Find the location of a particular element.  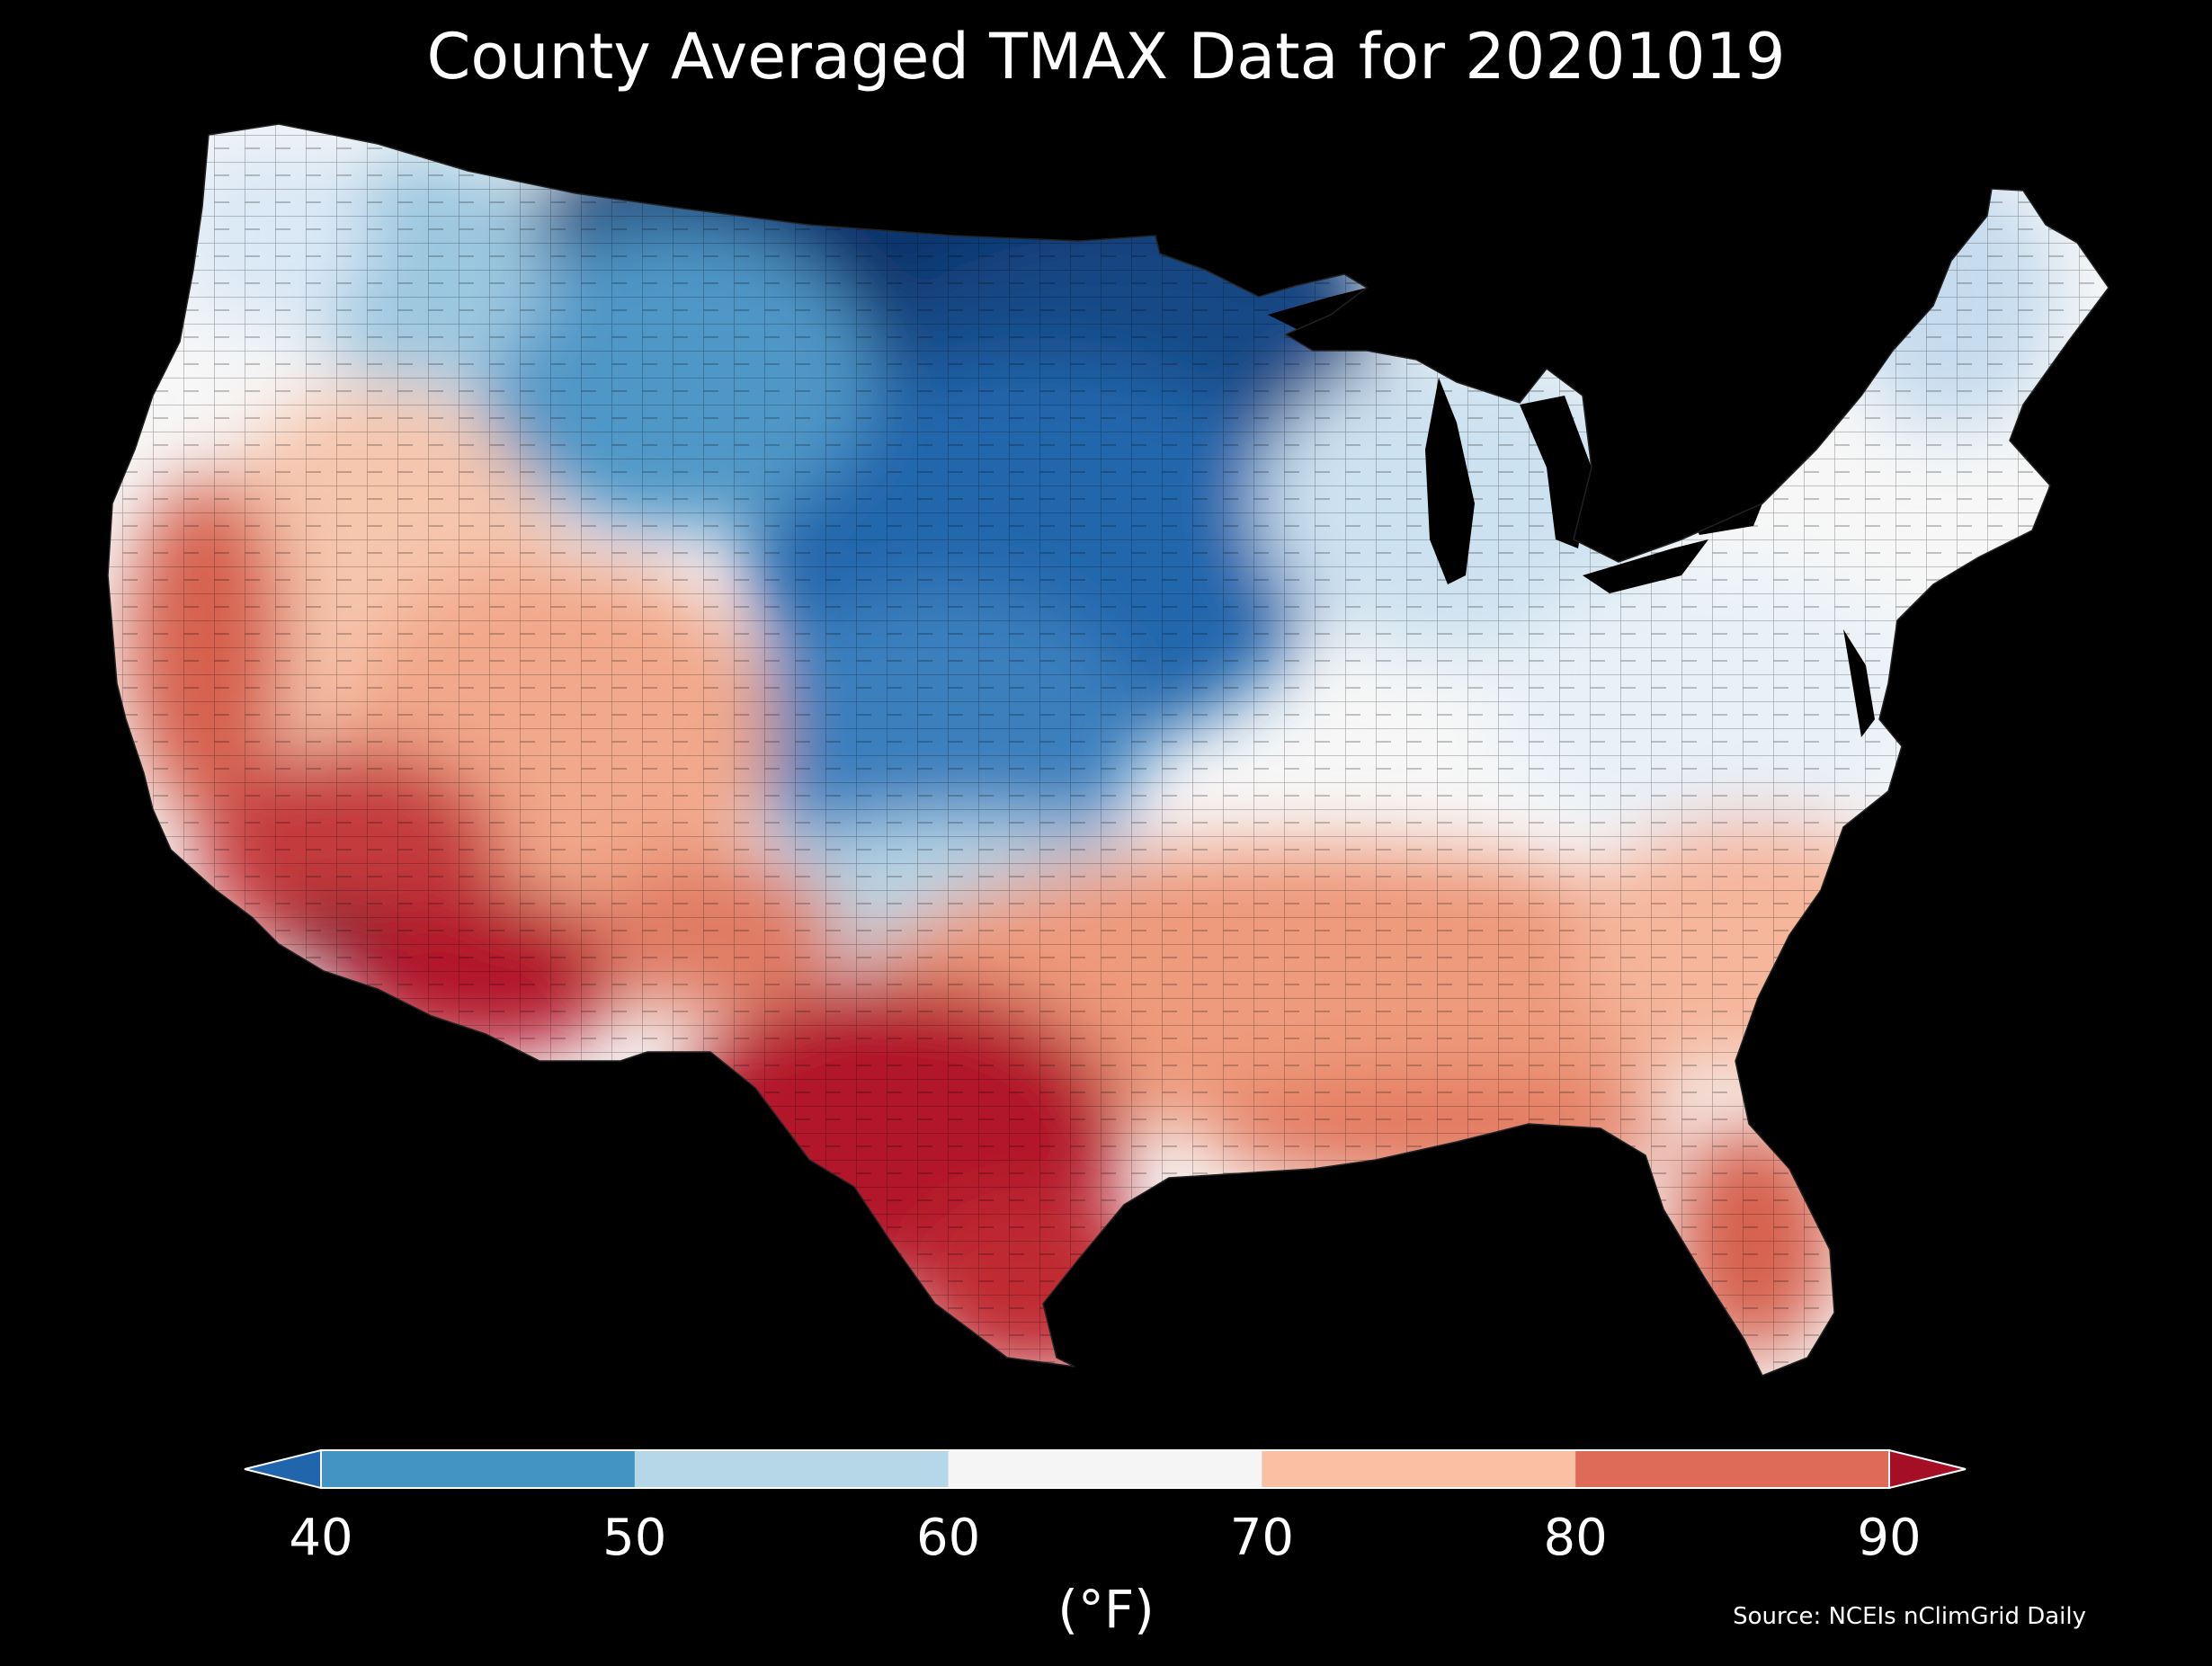

colorbar-extend-high is located at coordinates (1927, 1469).